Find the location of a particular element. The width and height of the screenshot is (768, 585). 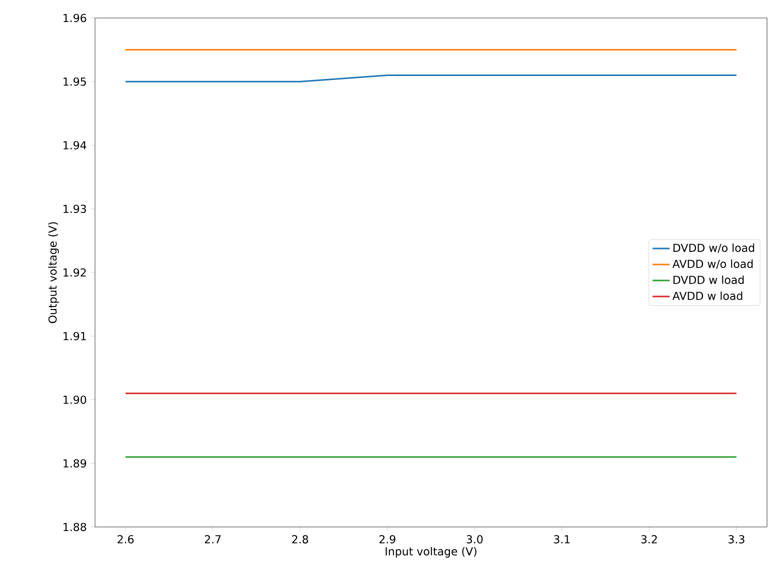

y-tick-label: 1.96 is located at coordinates (75, 18).